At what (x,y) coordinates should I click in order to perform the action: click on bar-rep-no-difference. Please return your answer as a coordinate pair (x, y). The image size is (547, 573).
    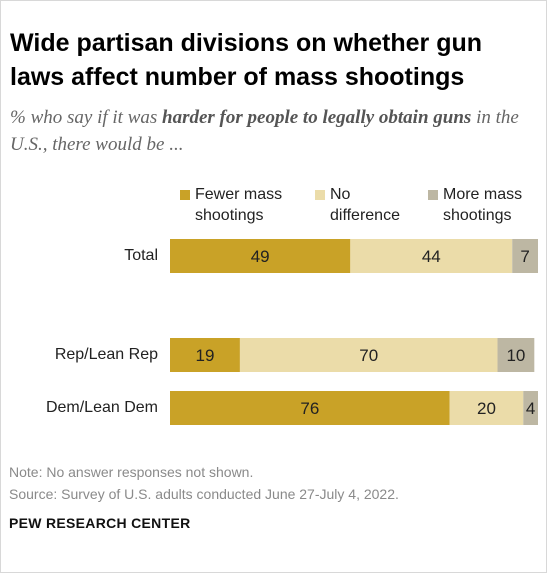
    Looking at the image, I should click on (368, 355).